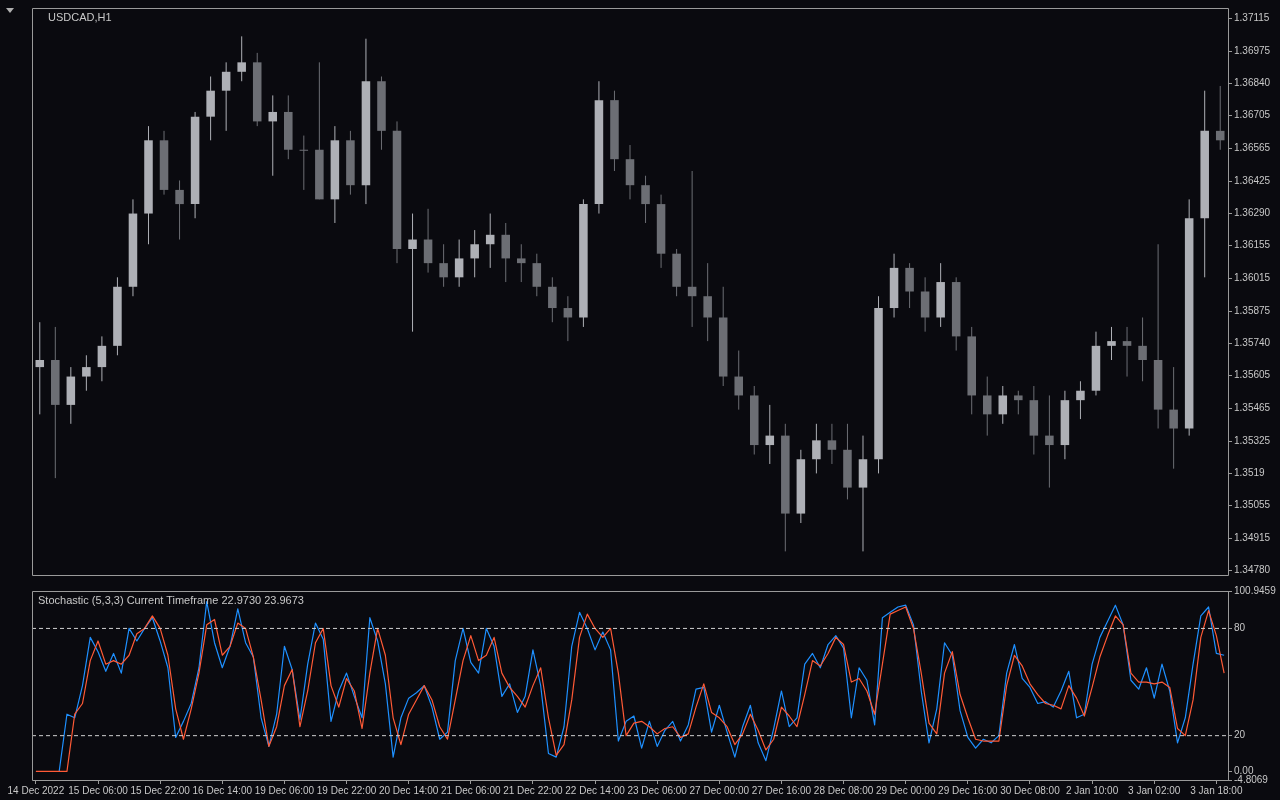  Describe the element at coordinates (1250, 473) in the screenshot. I see `y-tick-label: 1.3519` at that location.